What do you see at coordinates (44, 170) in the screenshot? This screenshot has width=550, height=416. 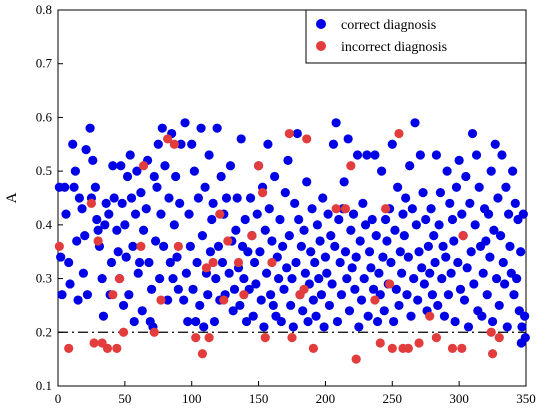 I see `y-tick-label: 0.5` at bounding box center [44, 170].